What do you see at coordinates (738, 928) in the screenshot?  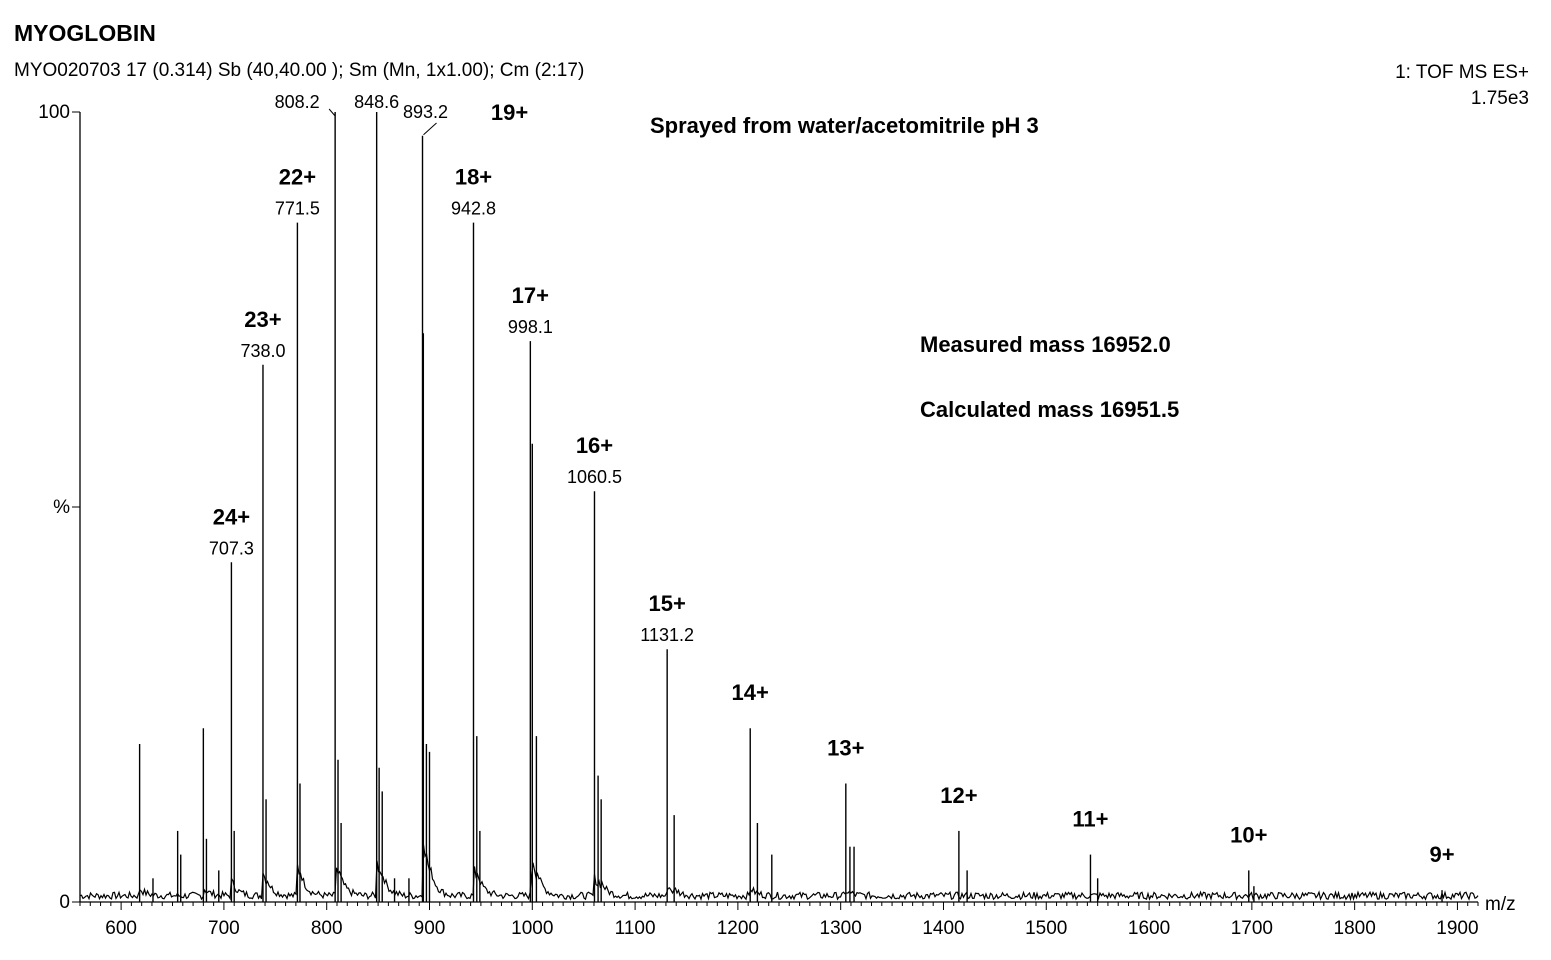 I see `x-tick-label: 1200` at bounding box center [738, 928].